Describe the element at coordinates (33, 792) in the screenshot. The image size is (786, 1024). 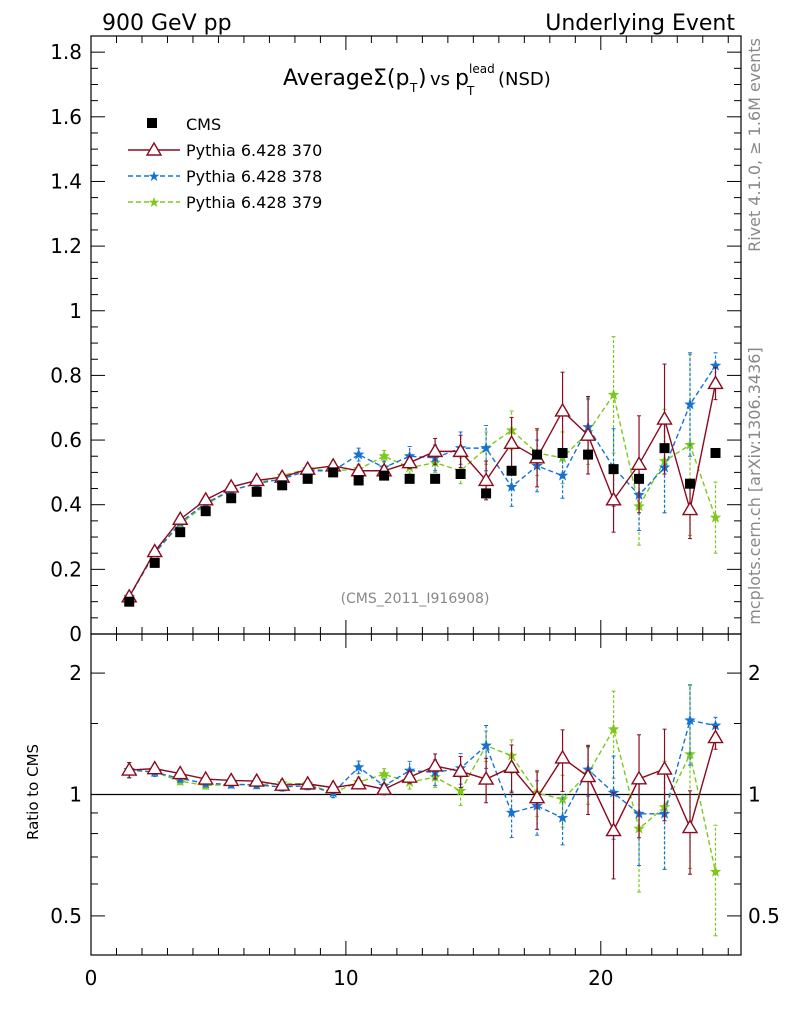
I see `ratio-ylabel: Ratio to CMS` at that location.